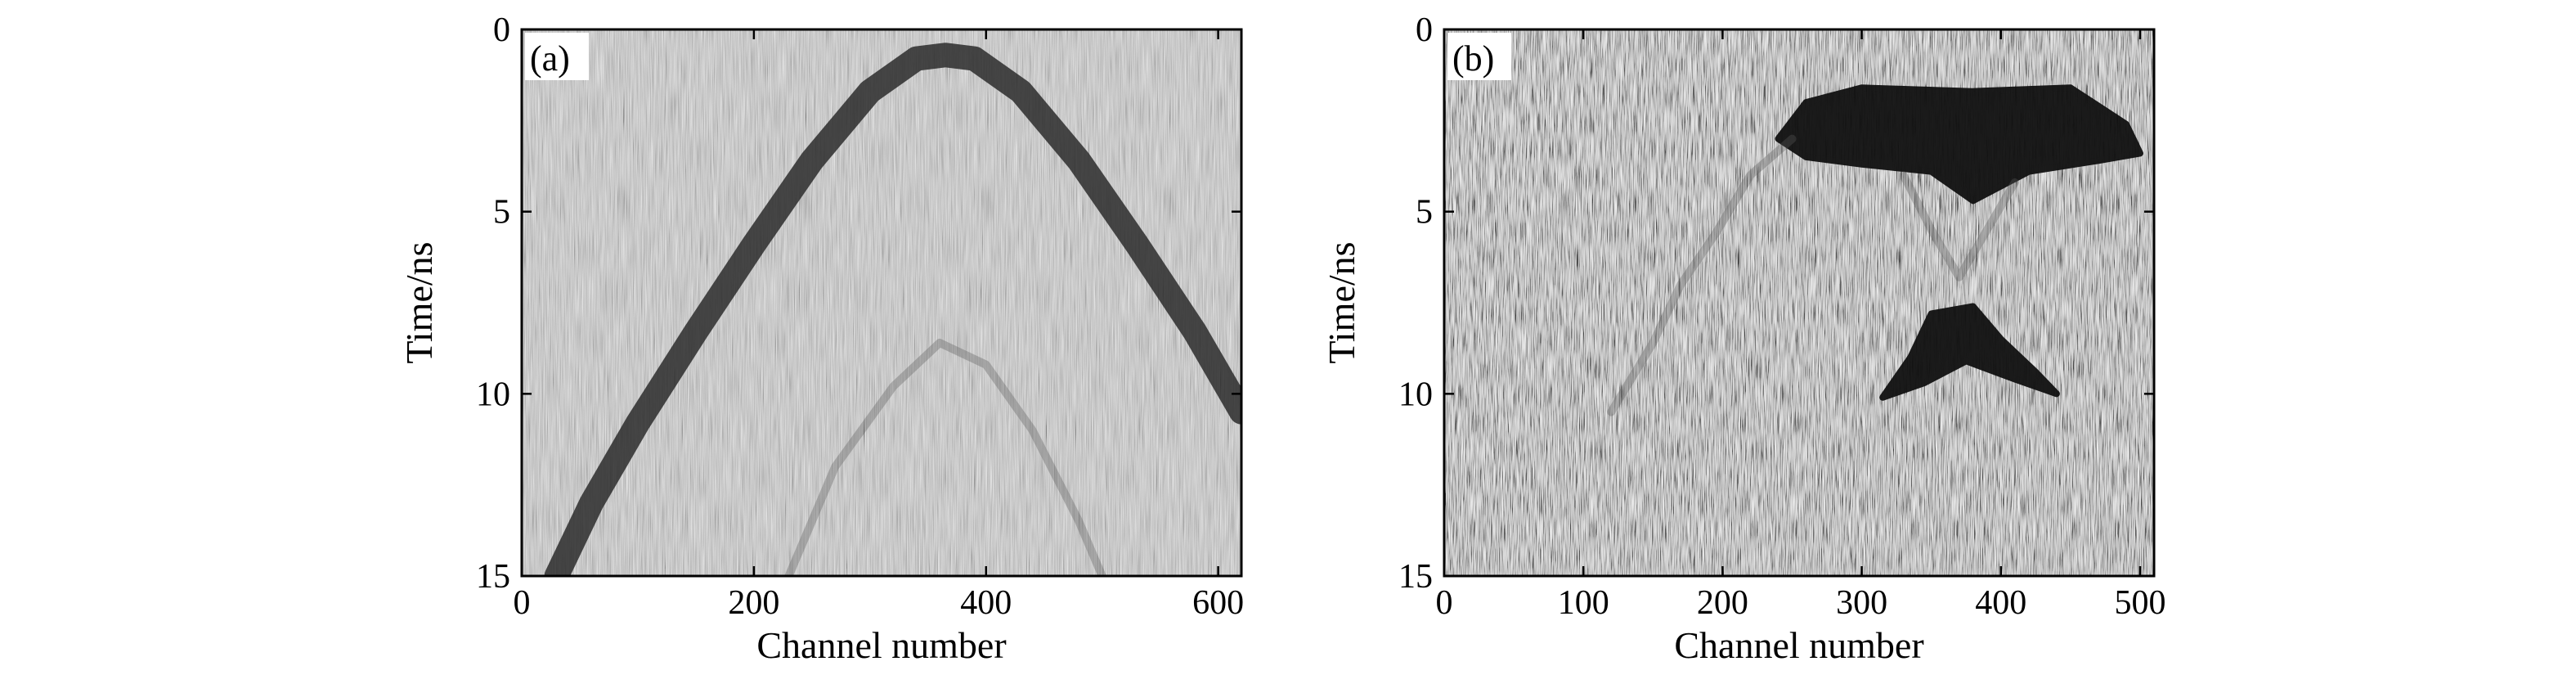 This screenshot has height=693, width=2576. I want to click on panel-label: (a), so click(550, 59).